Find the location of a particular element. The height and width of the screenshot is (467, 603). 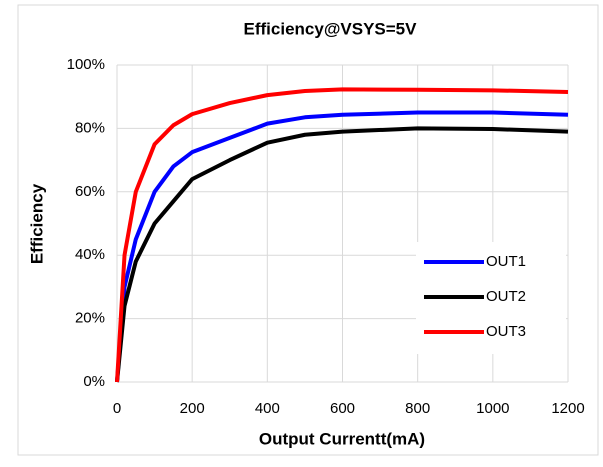

x-tick-label: 1000 is located at coordinates (492, 408).